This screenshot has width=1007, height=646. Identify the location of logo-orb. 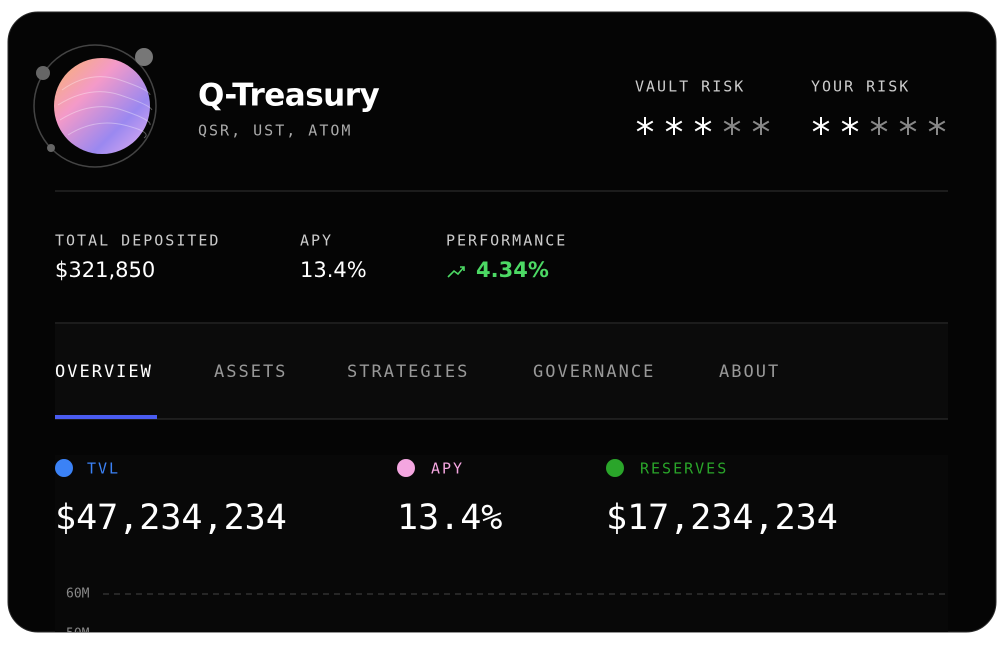
(102, 106).